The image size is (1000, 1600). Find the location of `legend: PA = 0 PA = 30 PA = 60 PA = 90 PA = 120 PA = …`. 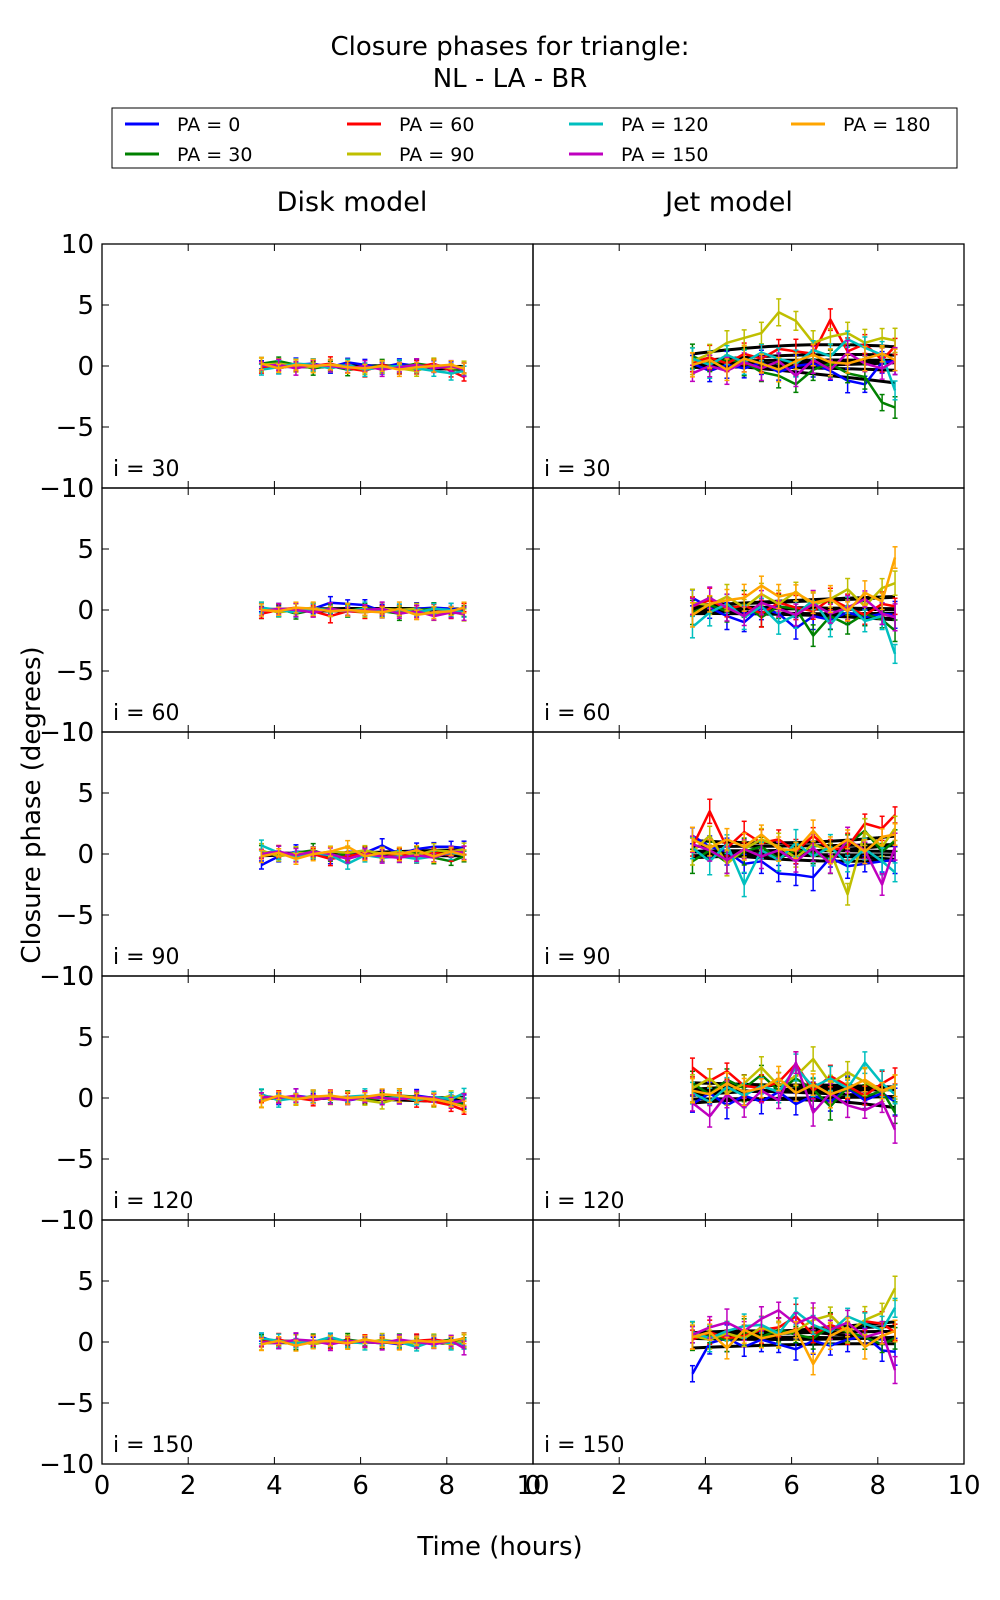

legend: PA = 0 PA = 30 PA = 60 PA = 90 PA = 120 PA = … is located at coordinates (534, 138).